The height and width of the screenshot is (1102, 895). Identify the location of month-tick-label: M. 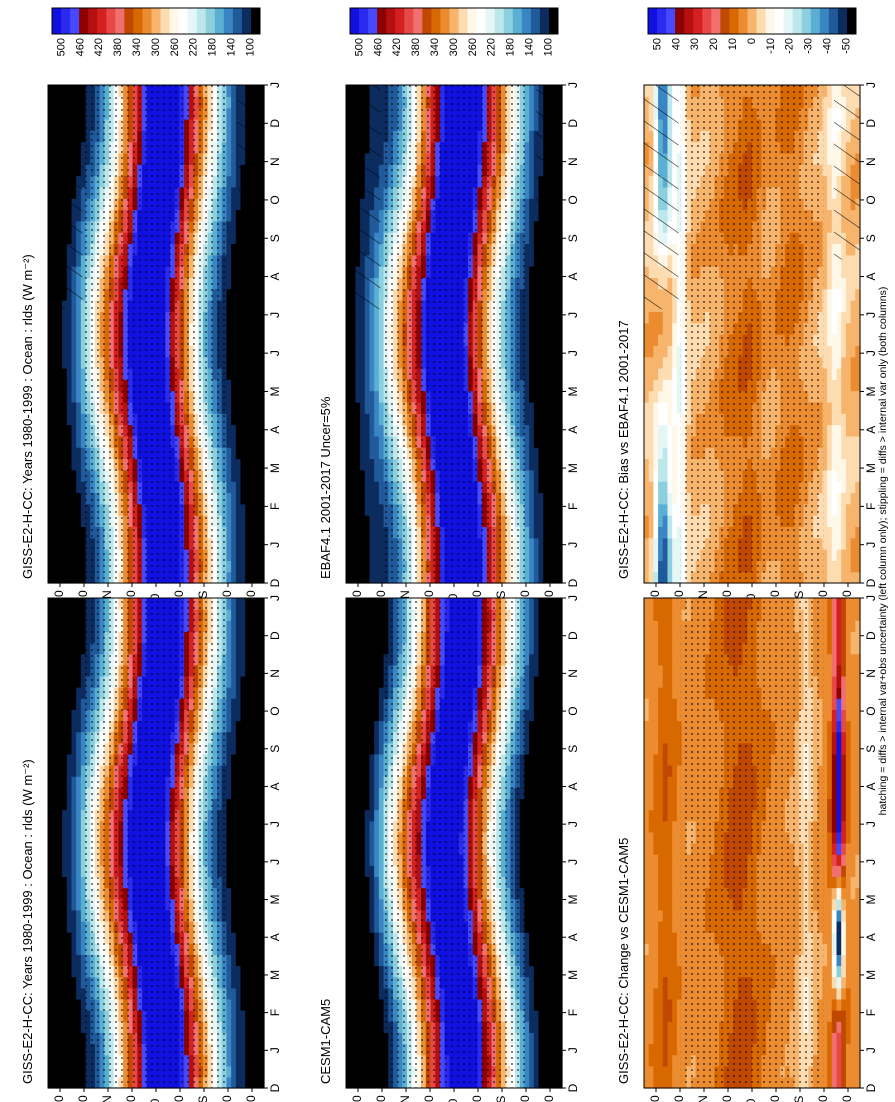
(275, 468).